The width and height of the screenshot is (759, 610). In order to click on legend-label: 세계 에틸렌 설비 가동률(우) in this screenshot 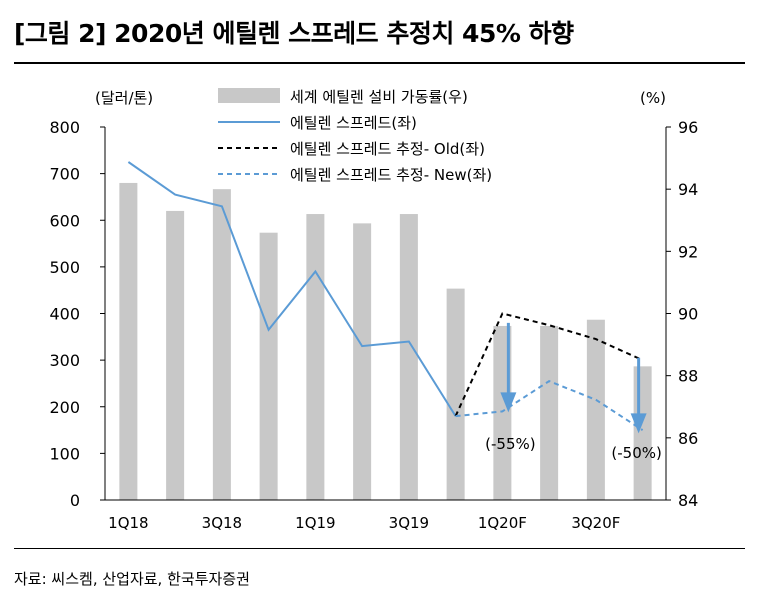, I will do `click(379, 97)`.